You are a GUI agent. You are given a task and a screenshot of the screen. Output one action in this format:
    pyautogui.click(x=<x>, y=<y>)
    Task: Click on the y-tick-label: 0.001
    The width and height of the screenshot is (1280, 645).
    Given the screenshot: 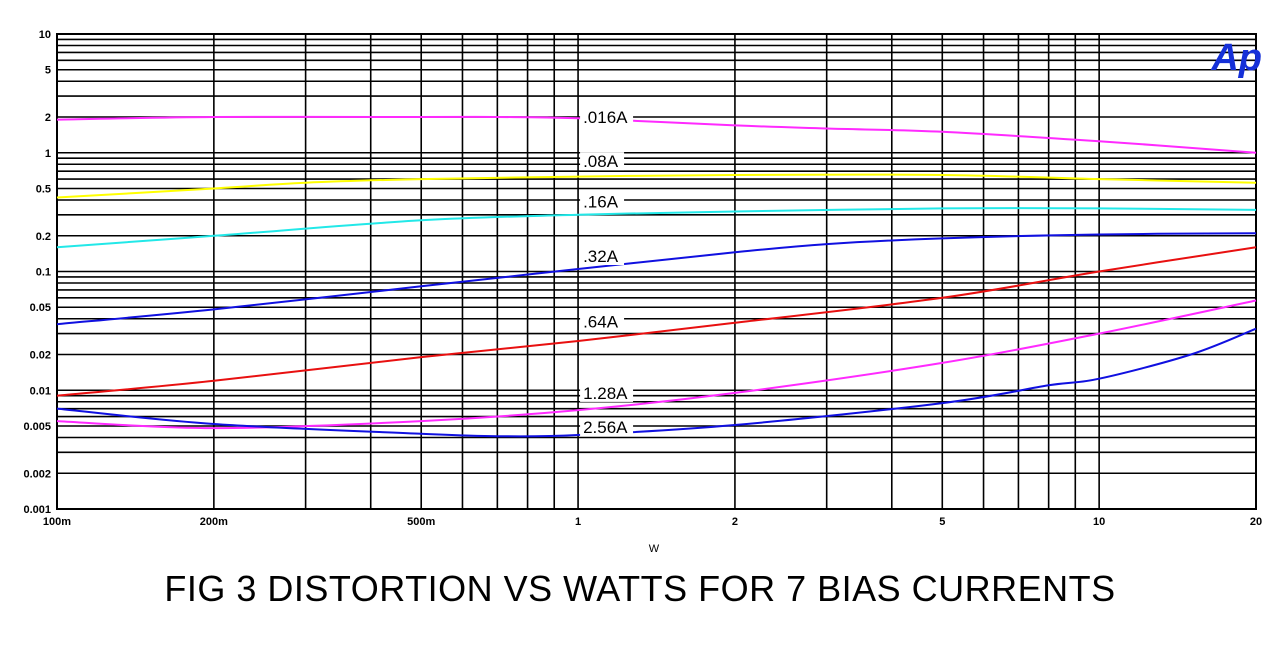 What is the action you would take?
    pyautogui.click(x=37, y=510)
    